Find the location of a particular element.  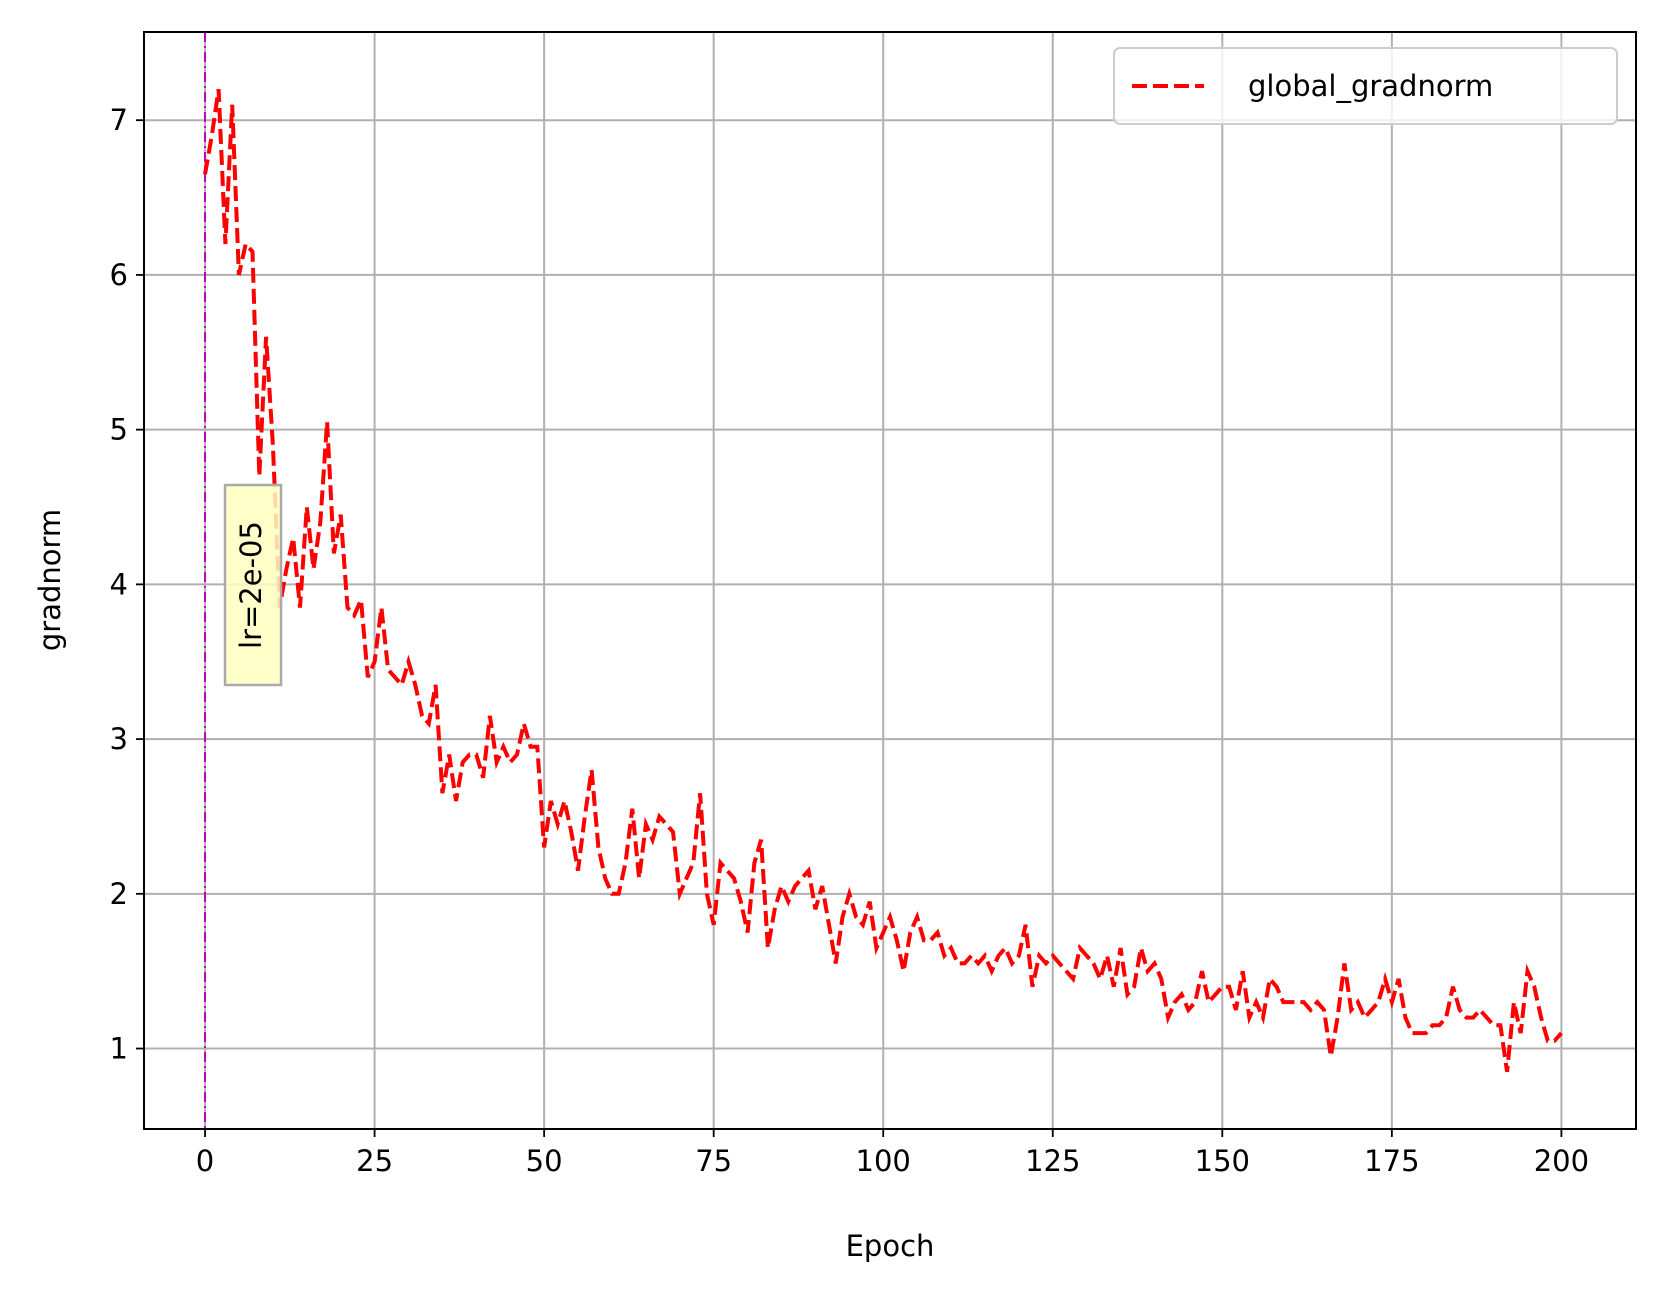

annotation-box is located at coordinates (253, 585).